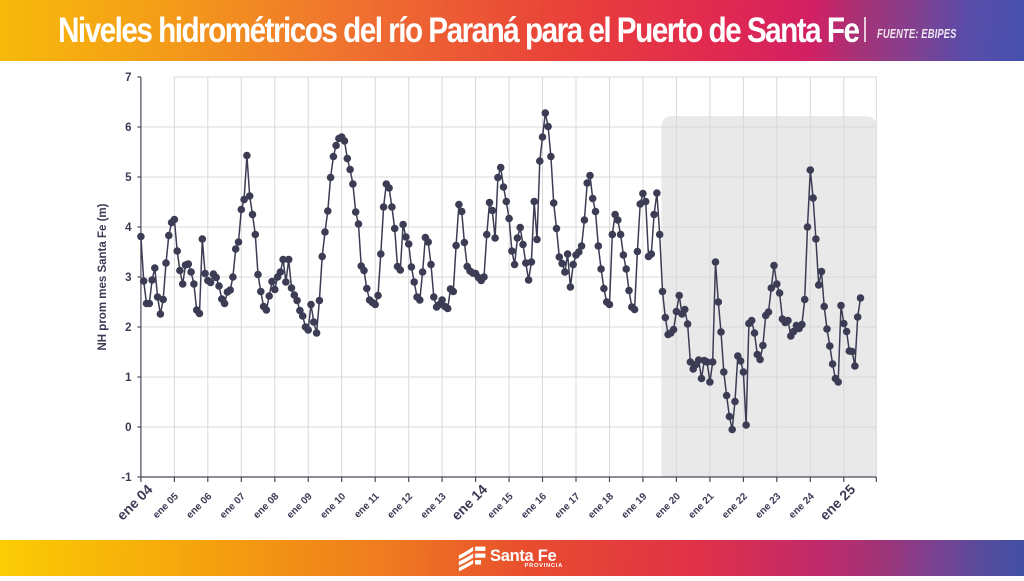  What do you see at coordinates (134, 502) in the screenshot?
I see `svg-text: ene 04` at bounding box center [134, 502].